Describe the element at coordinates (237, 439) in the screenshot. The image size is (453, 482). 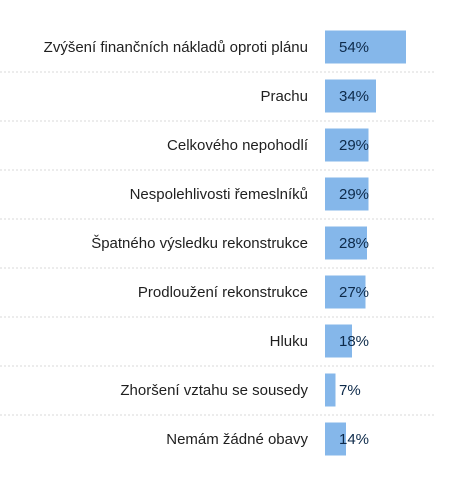
I see `category-label: Nemám žádné obavy` at that location.